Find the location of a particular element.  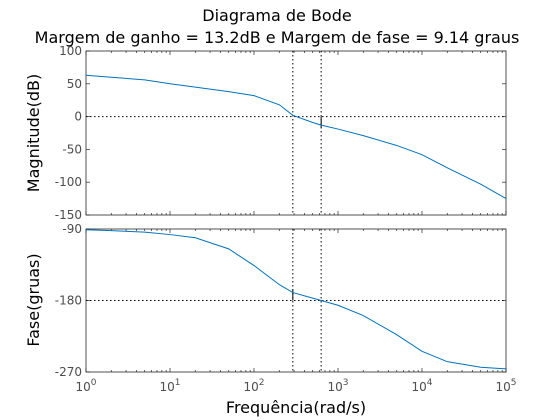

mag-ytick-label: -150 is located at coordinates (68, 215).